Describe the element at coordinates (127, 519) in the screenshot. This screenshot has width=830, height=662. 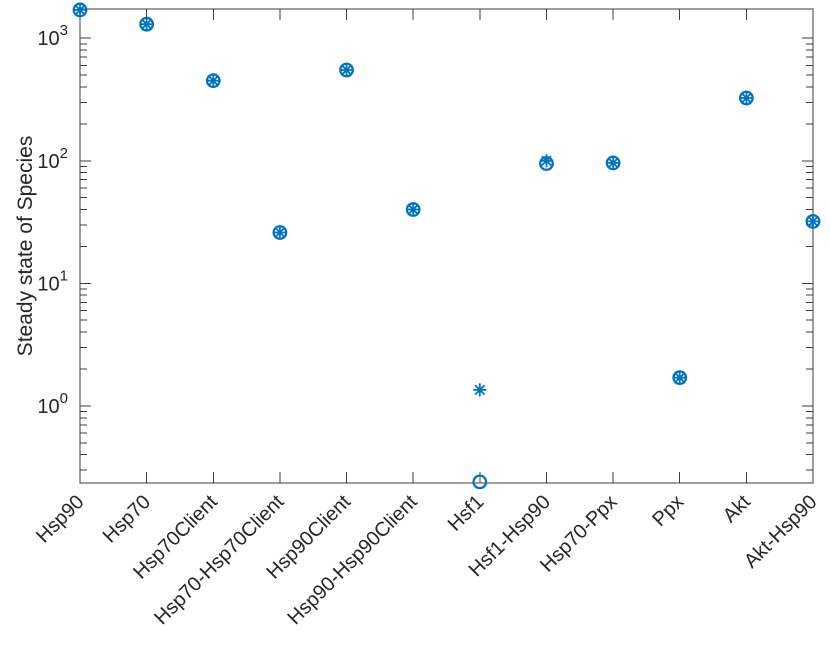
I see `x-tick-label: Hsp70` at that location.